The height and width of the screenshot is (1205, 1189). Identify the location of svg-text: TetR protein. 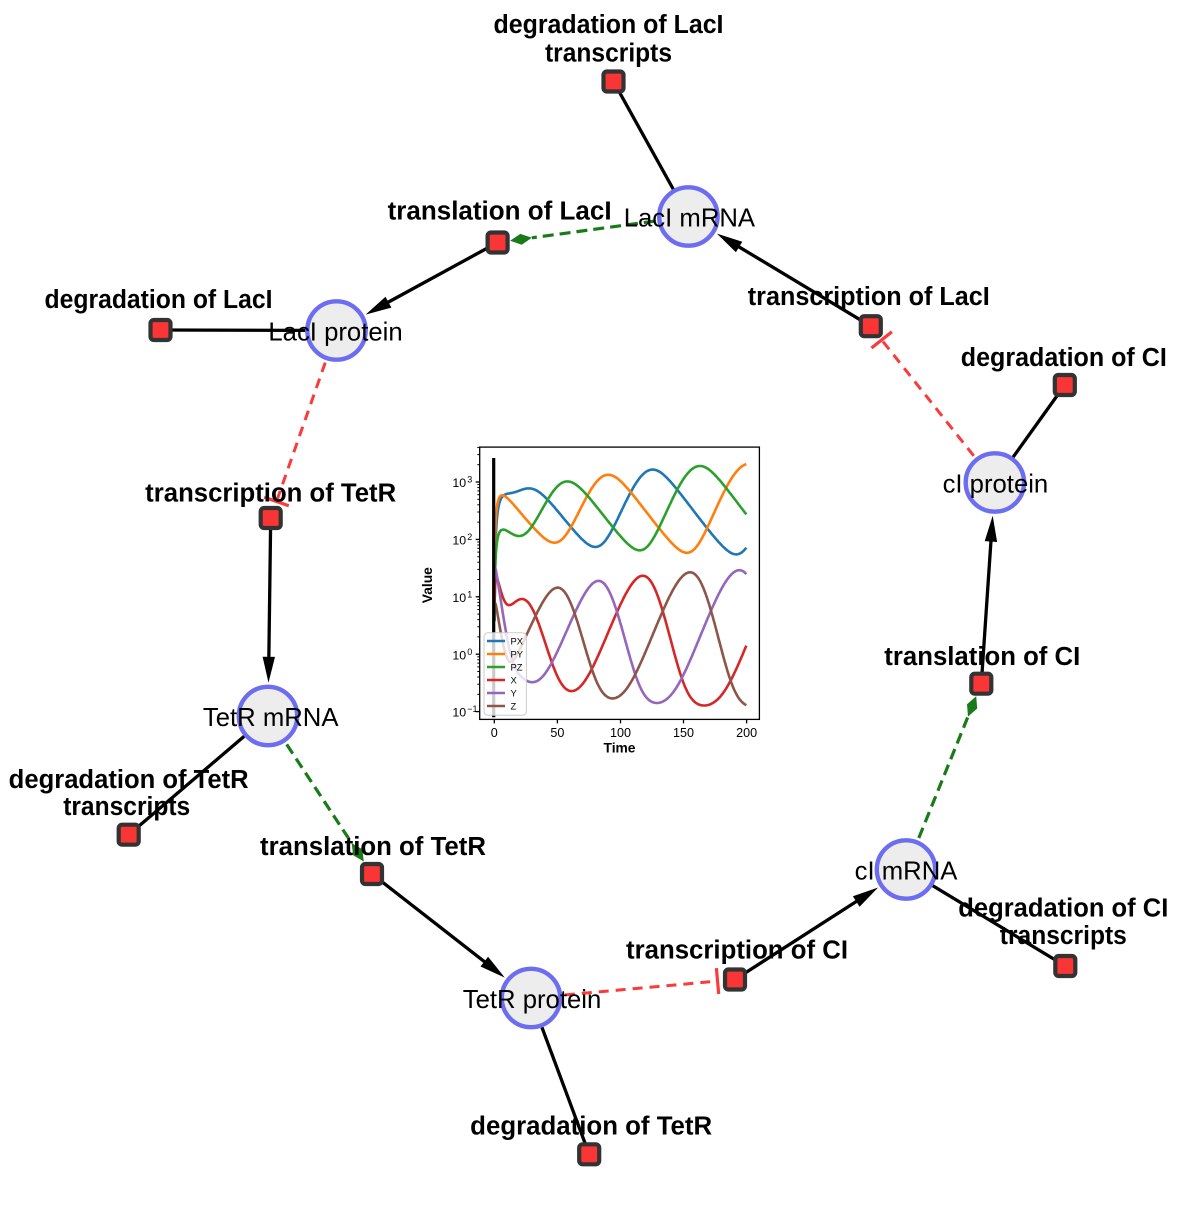
(532, 1000).